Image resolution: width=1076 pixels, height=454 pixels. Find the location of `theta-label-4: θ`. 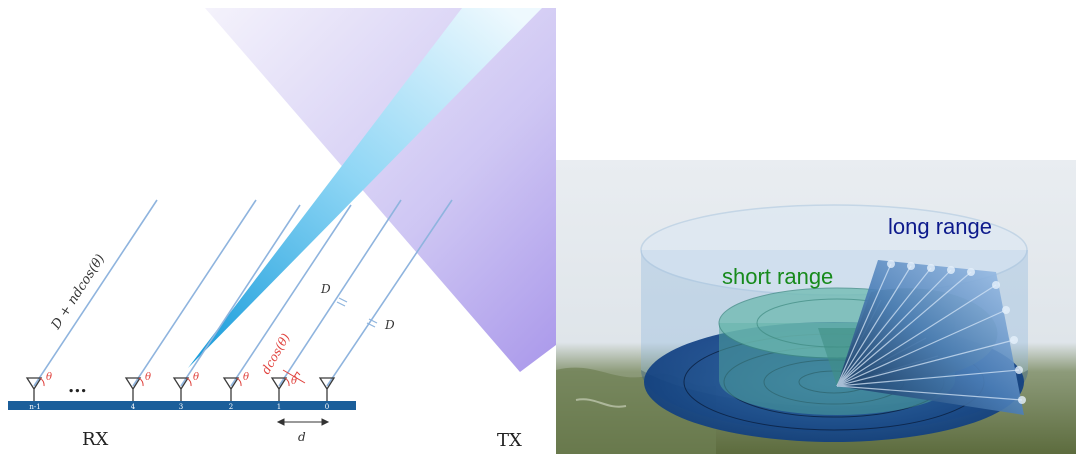

theta-label-4: θ is located at coordinates (148, 377).